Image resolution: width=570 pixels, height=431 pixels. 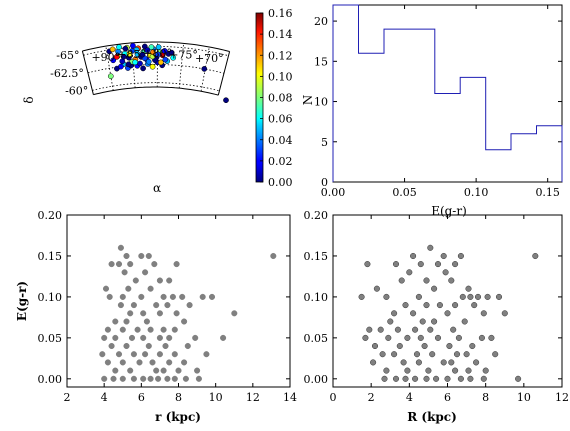 I want to click on colorbar: 0.00 0.02 0.04 0.06 0.08 0.10 0.12 0.14 0.16, so click(x=274, y=98).